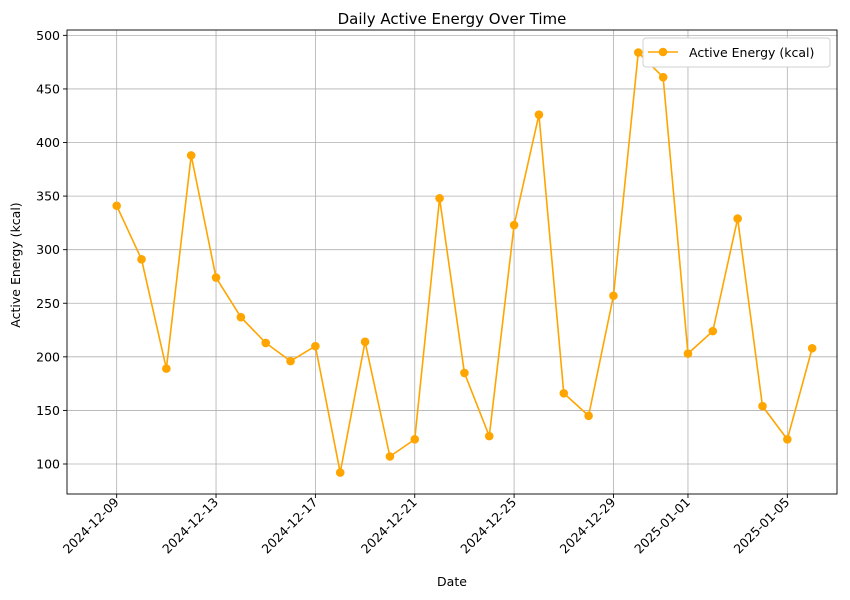 This screenshot has height=600, width=850. What do you see at coordinates (48, 356) in the screenshot?
I see `y-tick-label: 200` at bounding box center [48, 356].